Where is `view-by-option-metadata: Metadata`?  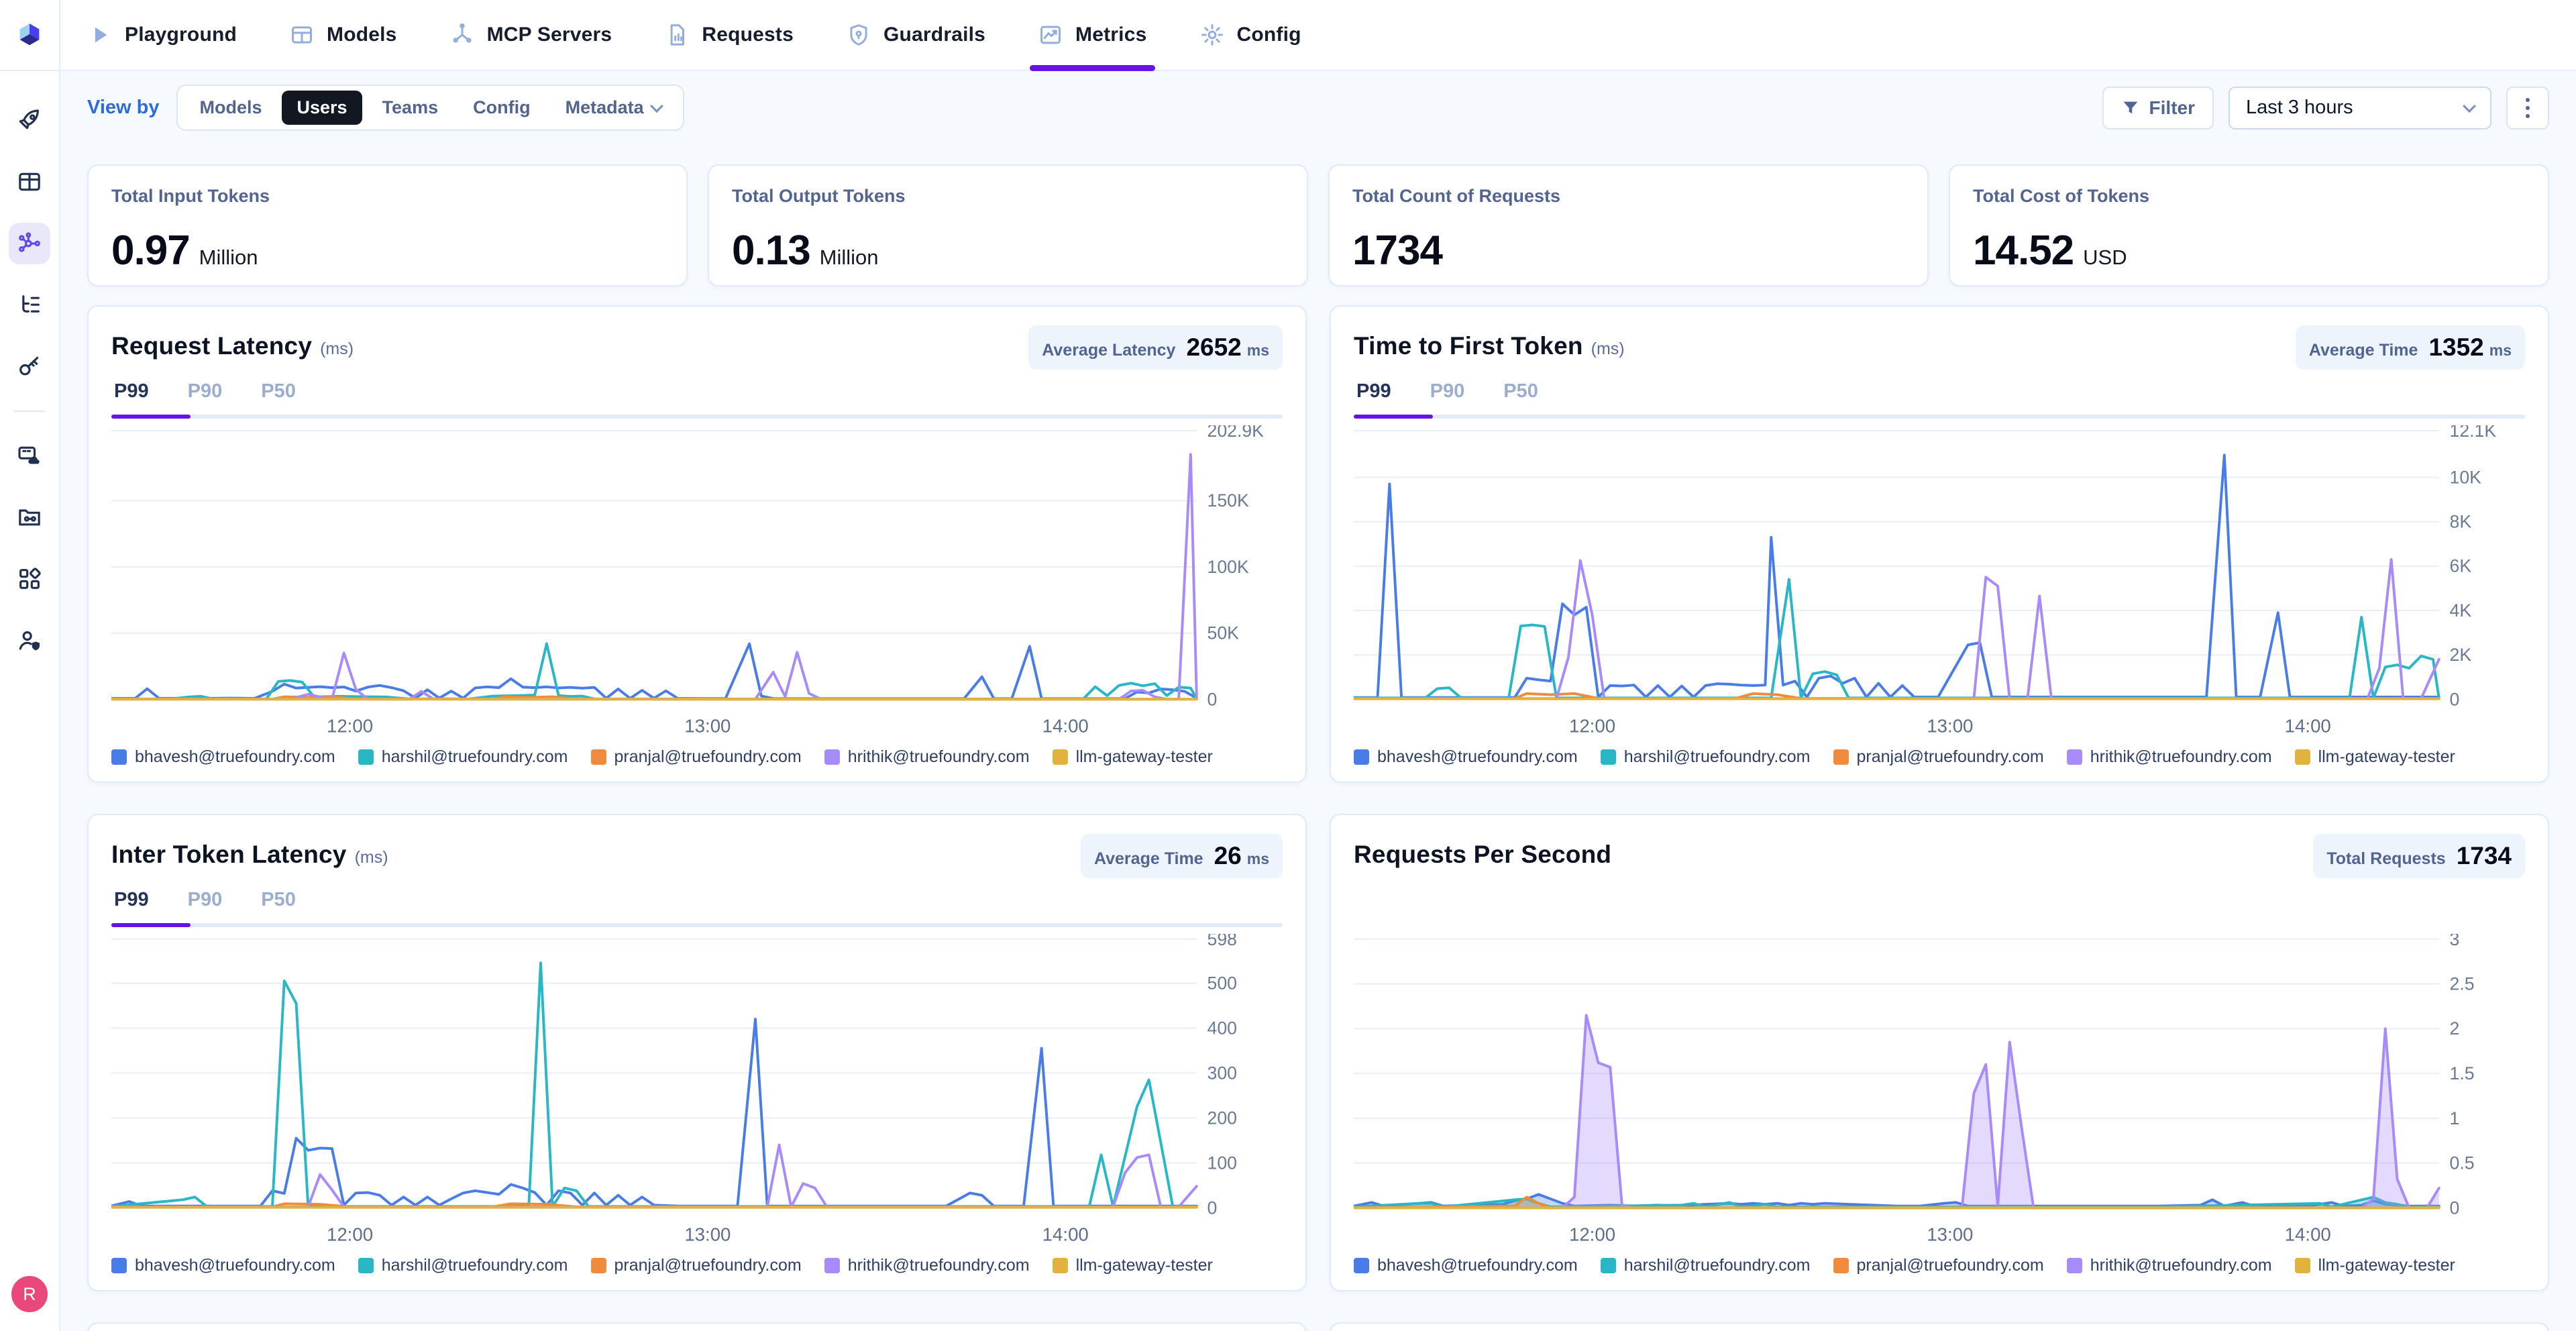 view-by-option-metadata: Metadata is located at coordinates (613, 108).